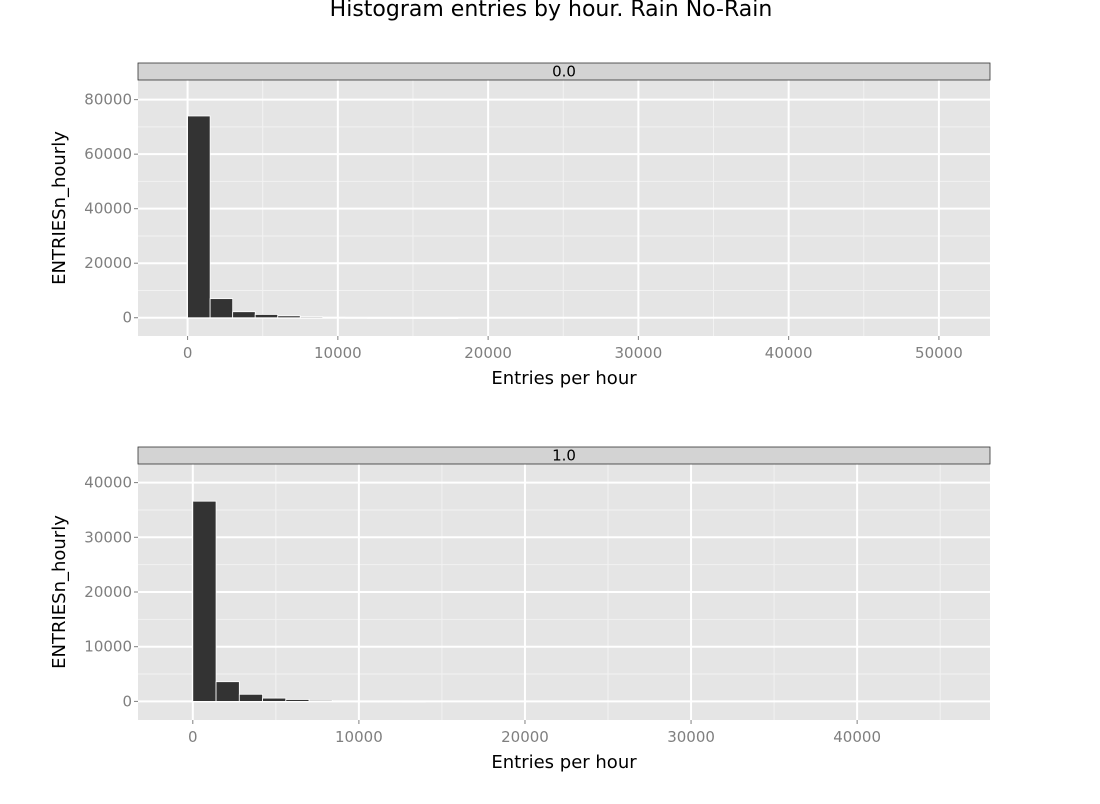  What do you see at coordinates (108, 100) in the screenshot?
I see `y-tick-label: 80000` at bounding box center [108, 100].